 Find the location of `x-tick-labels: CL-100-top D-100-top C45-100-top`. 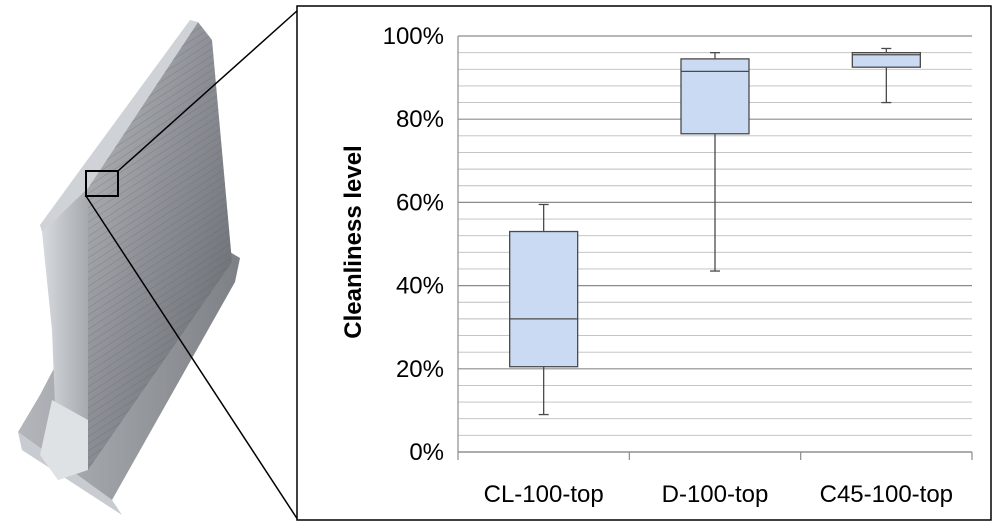

x-tick-labels: CL-100-top D-100-top C45-100-top is located at coordinates (718, 494).